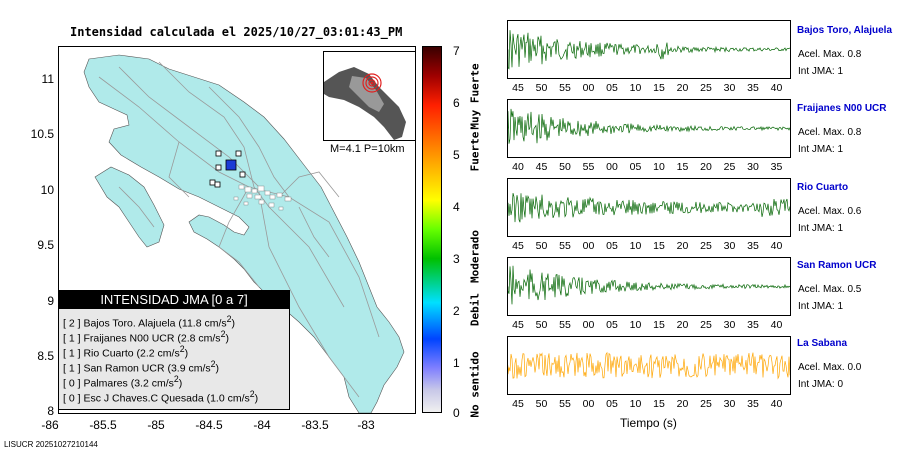 The width and height of the screenshot is (910, 460). Describe the element at coordinates (367, 149) in the screenshot. I see `magnitude-label: M=4.1 P=10km` at that location.